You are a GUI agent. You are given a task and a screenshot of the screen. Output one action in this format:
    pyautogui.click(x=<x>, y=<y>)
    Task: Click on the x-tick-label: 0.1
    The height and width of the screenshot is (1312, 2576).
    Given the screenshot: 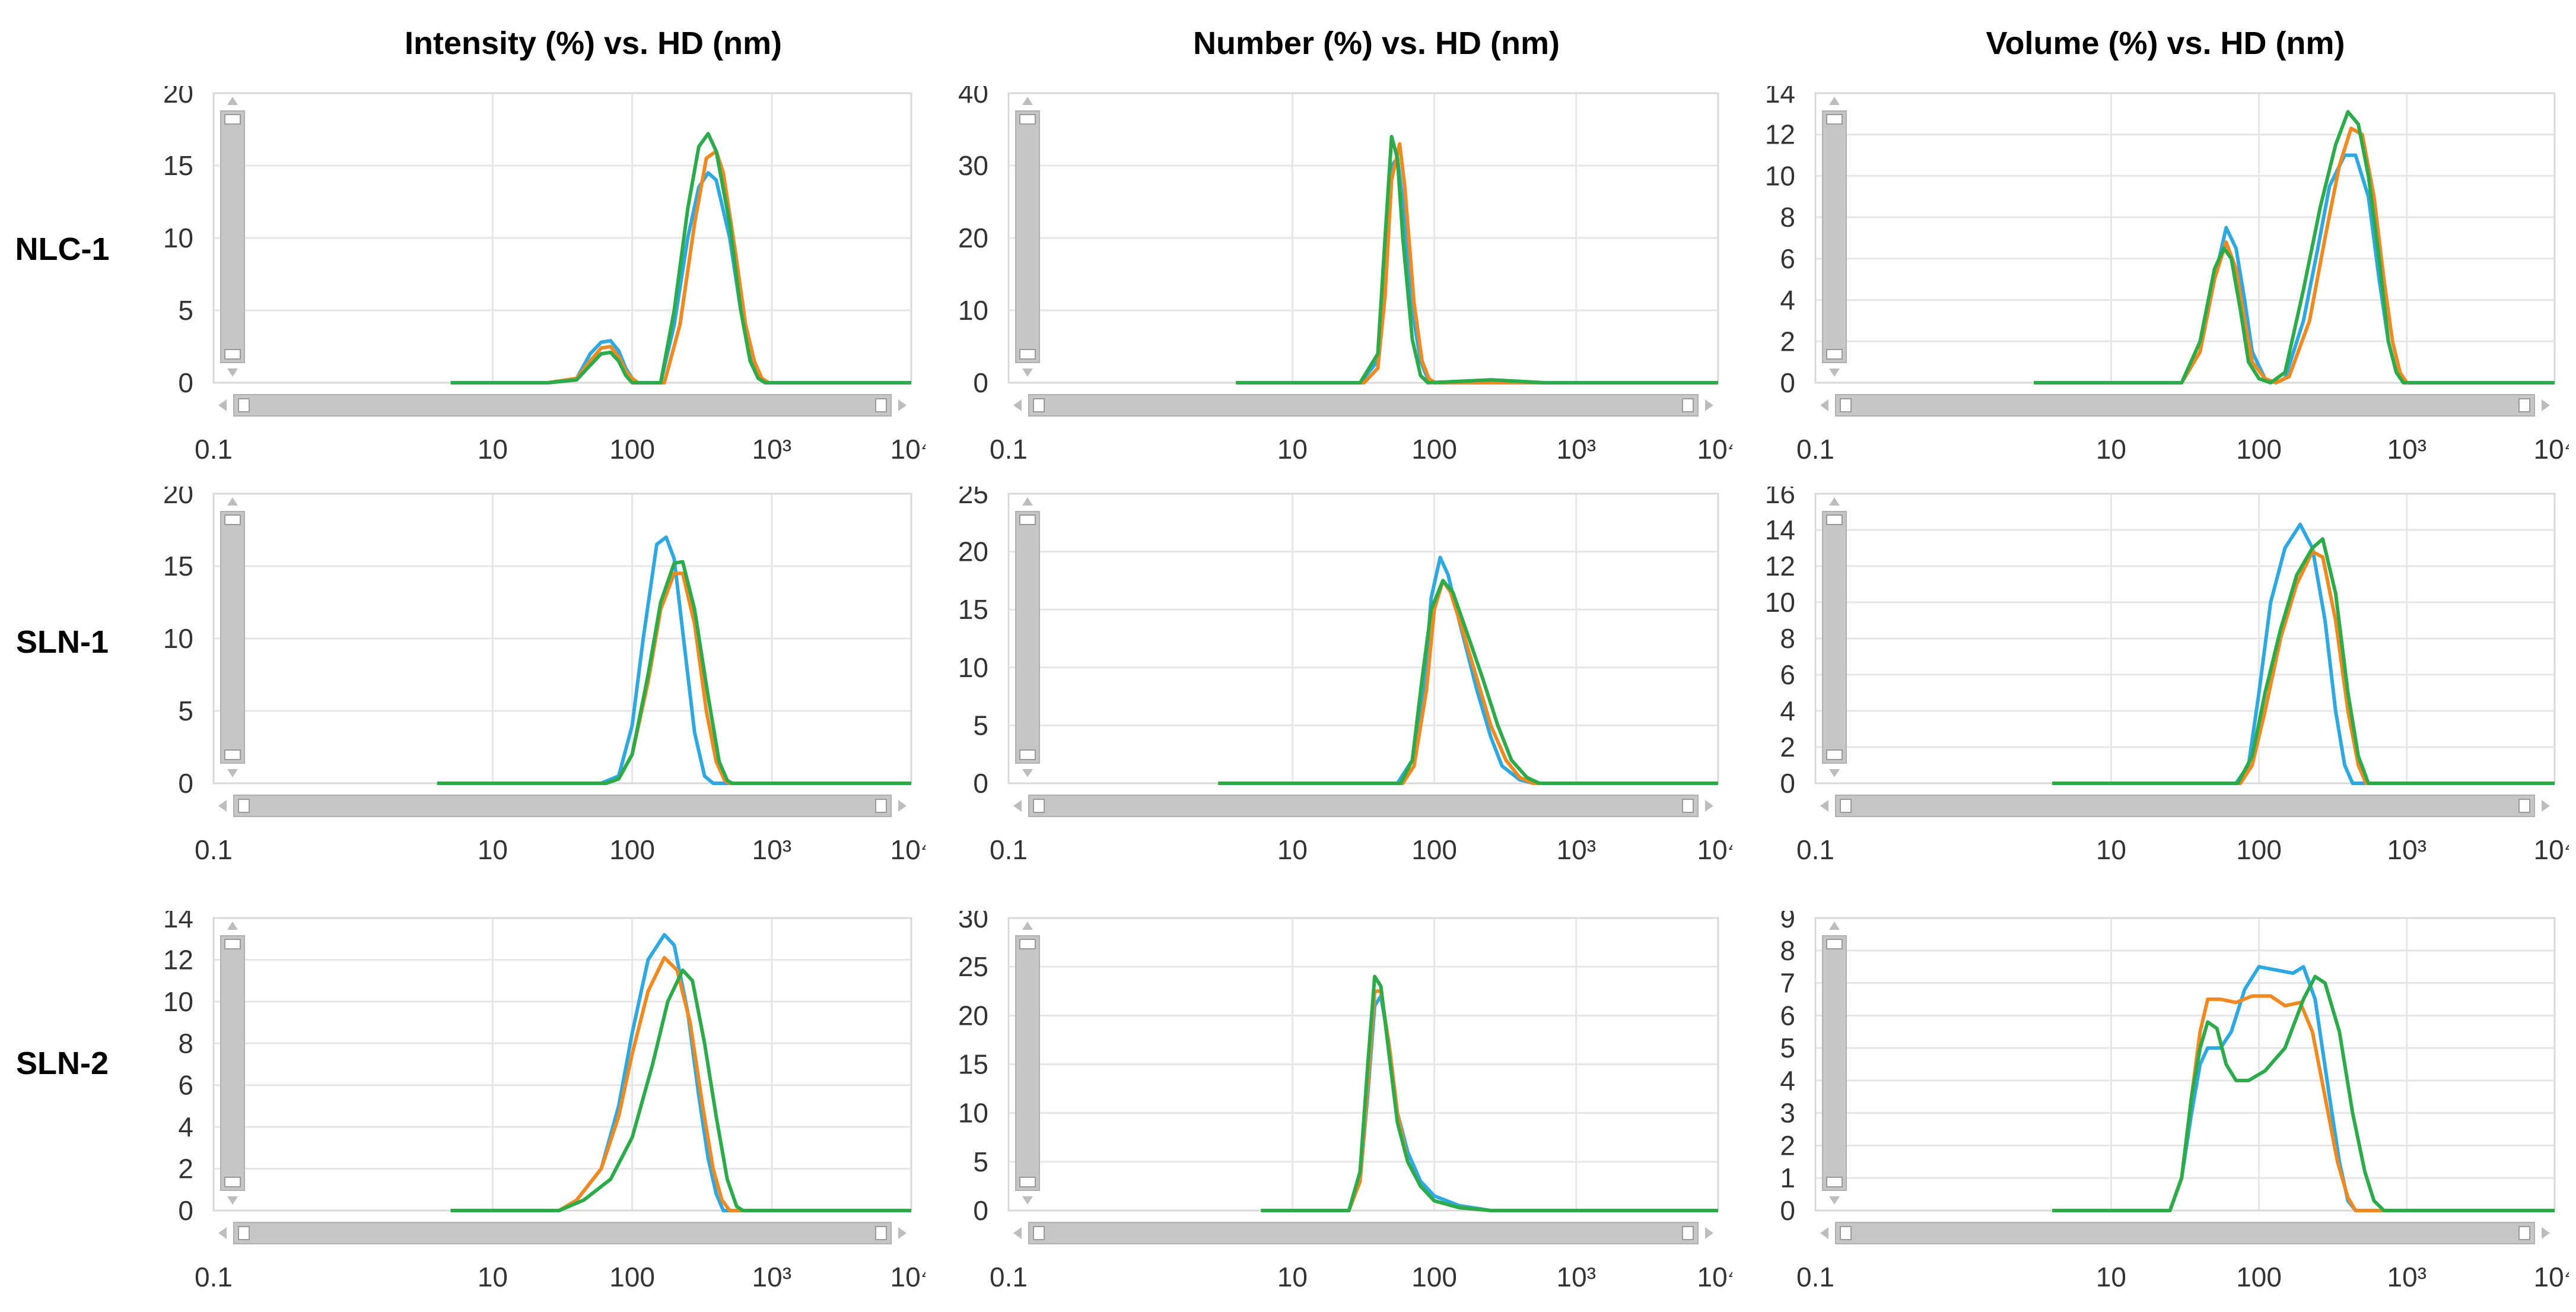 What is the action you would take?
    pyautogui.click(x=214, y=1277)
    